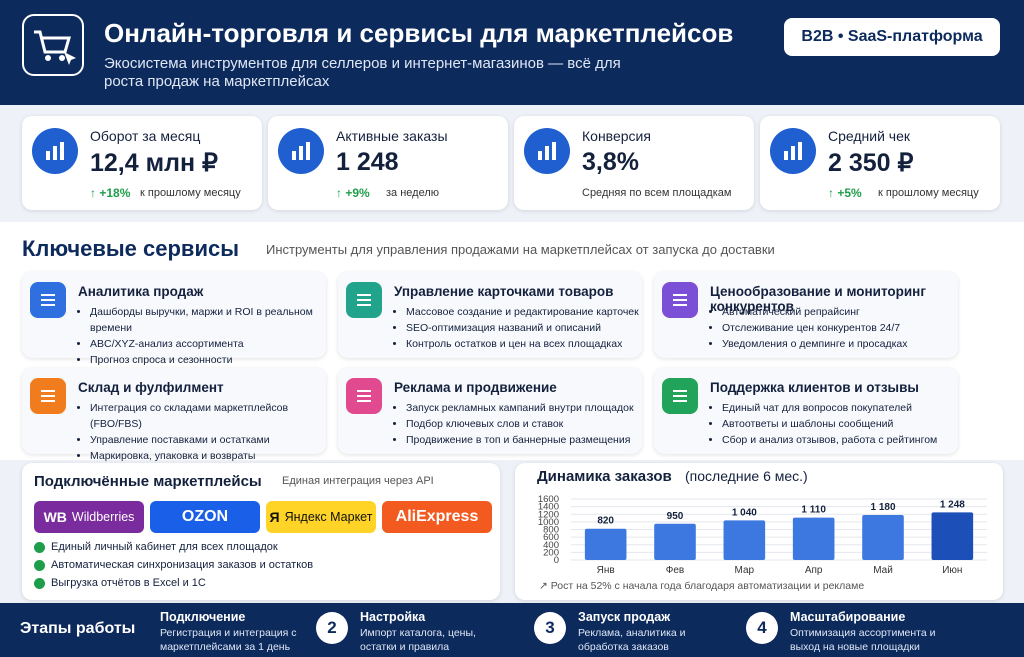 This screenshot has height=657, width=1024. What do you see at coordinates (203, 617) in the screenshot?
I see `step-title: Подключение` at bounding box center [203, 617].